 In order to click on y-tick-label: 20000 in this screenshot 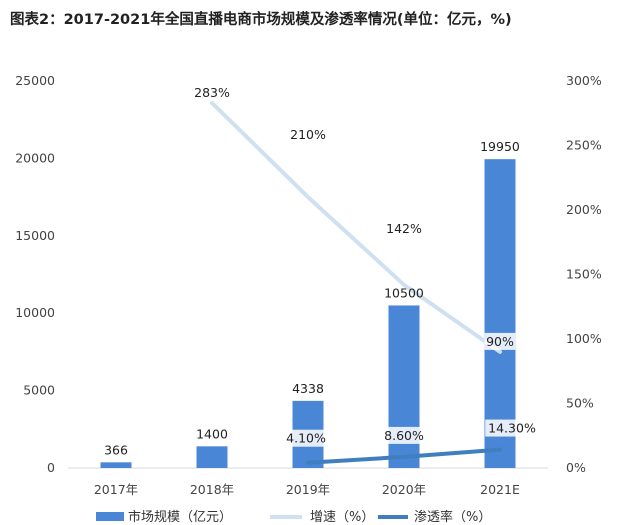, I will do `click(35, 157)`.